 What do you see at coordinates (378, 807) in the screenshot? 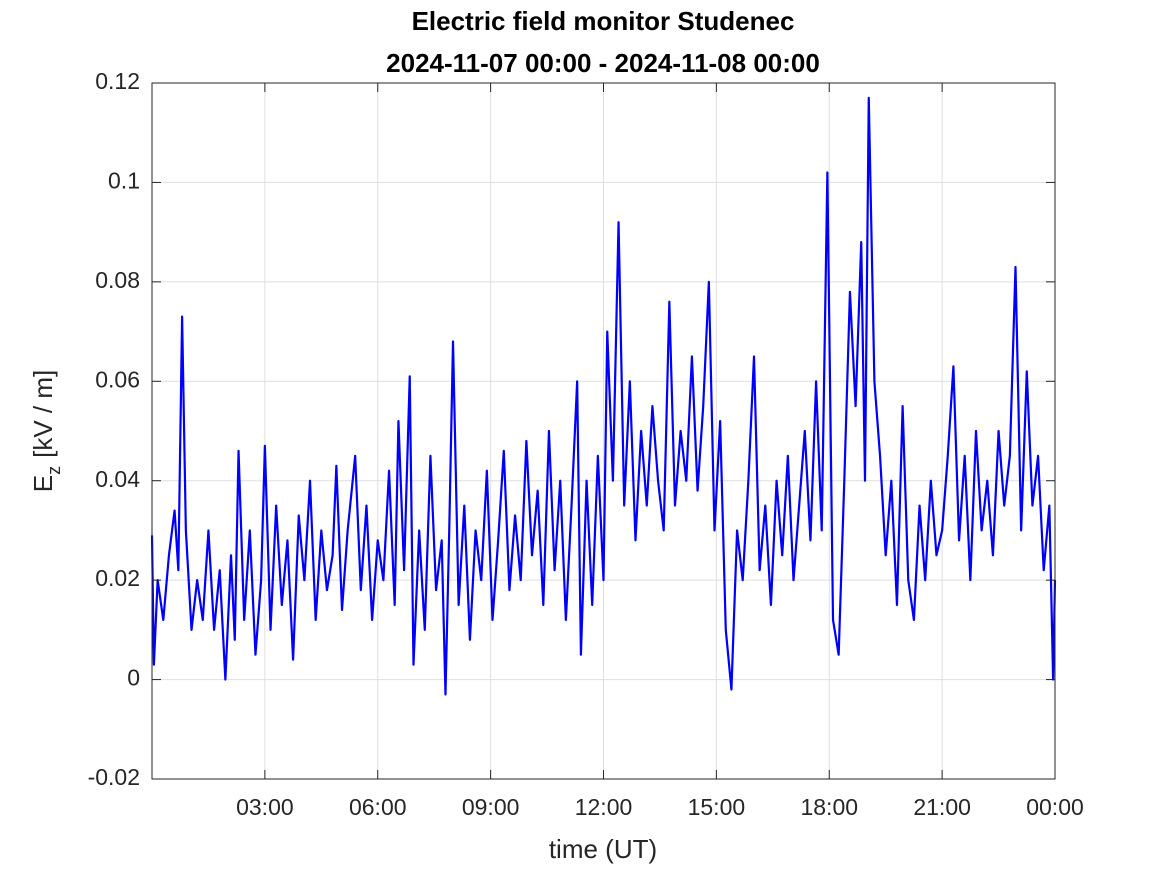
I see `x-tick-label: 06:00` at bounding box center [378, 807].